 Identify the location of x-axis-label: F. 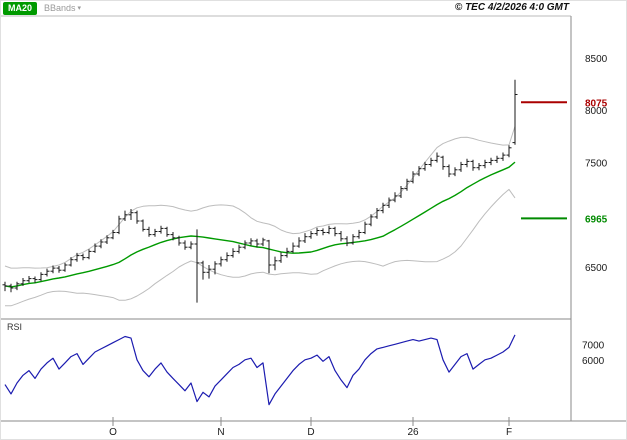
(509, 432).